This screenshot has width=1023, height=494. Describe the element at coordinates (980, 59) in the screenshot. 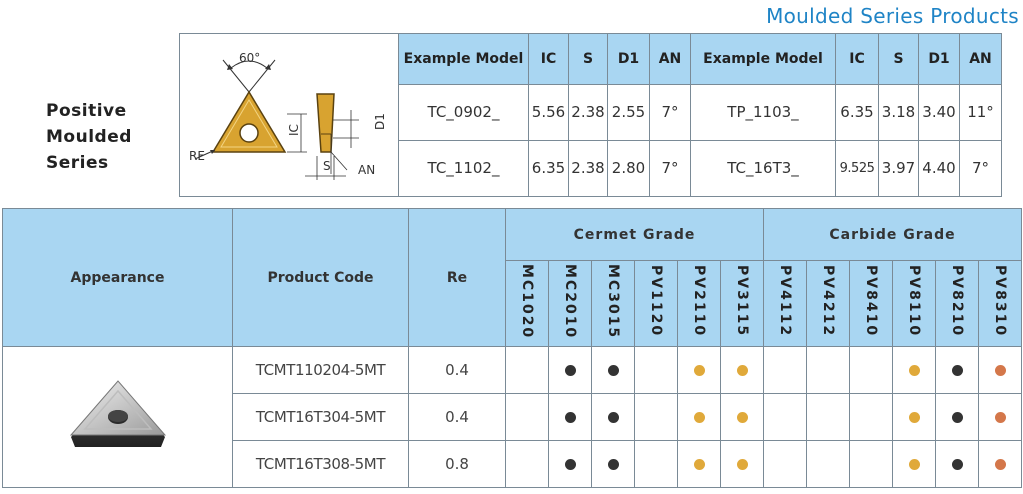

I see `spec-col-an-2: AN` at that location.